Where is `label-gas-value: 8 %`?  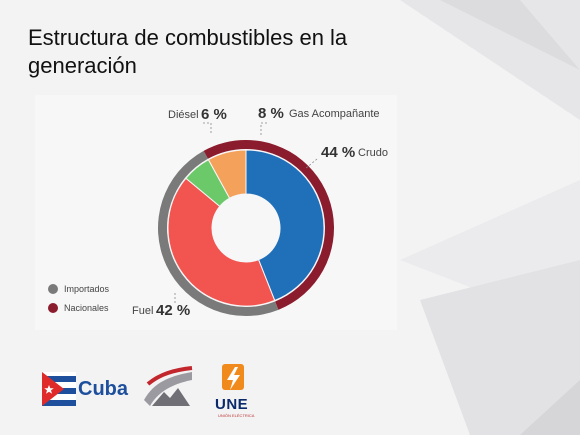 label-gas-value: 8 % is located at coordinates (271, 113).